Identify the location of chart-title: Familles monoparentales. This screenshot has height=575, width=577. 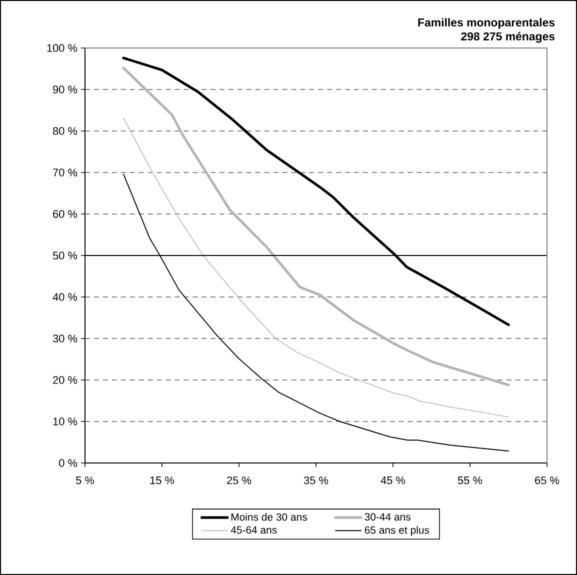
(486, 23).